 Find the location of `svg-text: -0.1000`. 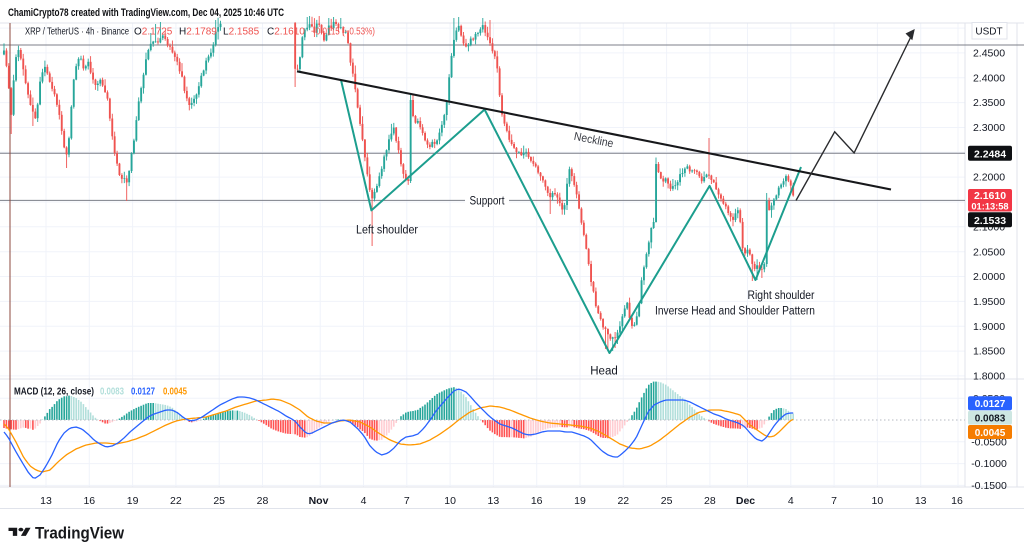

svg-text: -0.1000 is located at coordinates (989, 464).